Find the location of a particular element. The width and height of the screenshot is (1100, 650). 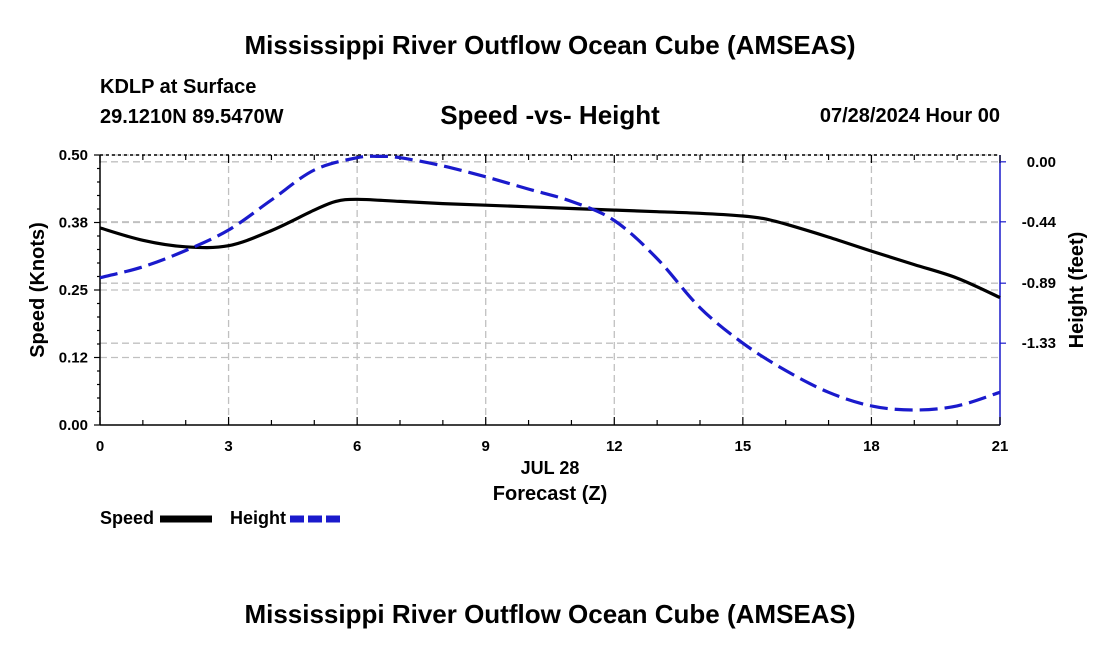

y2-tick-label: -0.44 is located at coordinates (1039, 222).